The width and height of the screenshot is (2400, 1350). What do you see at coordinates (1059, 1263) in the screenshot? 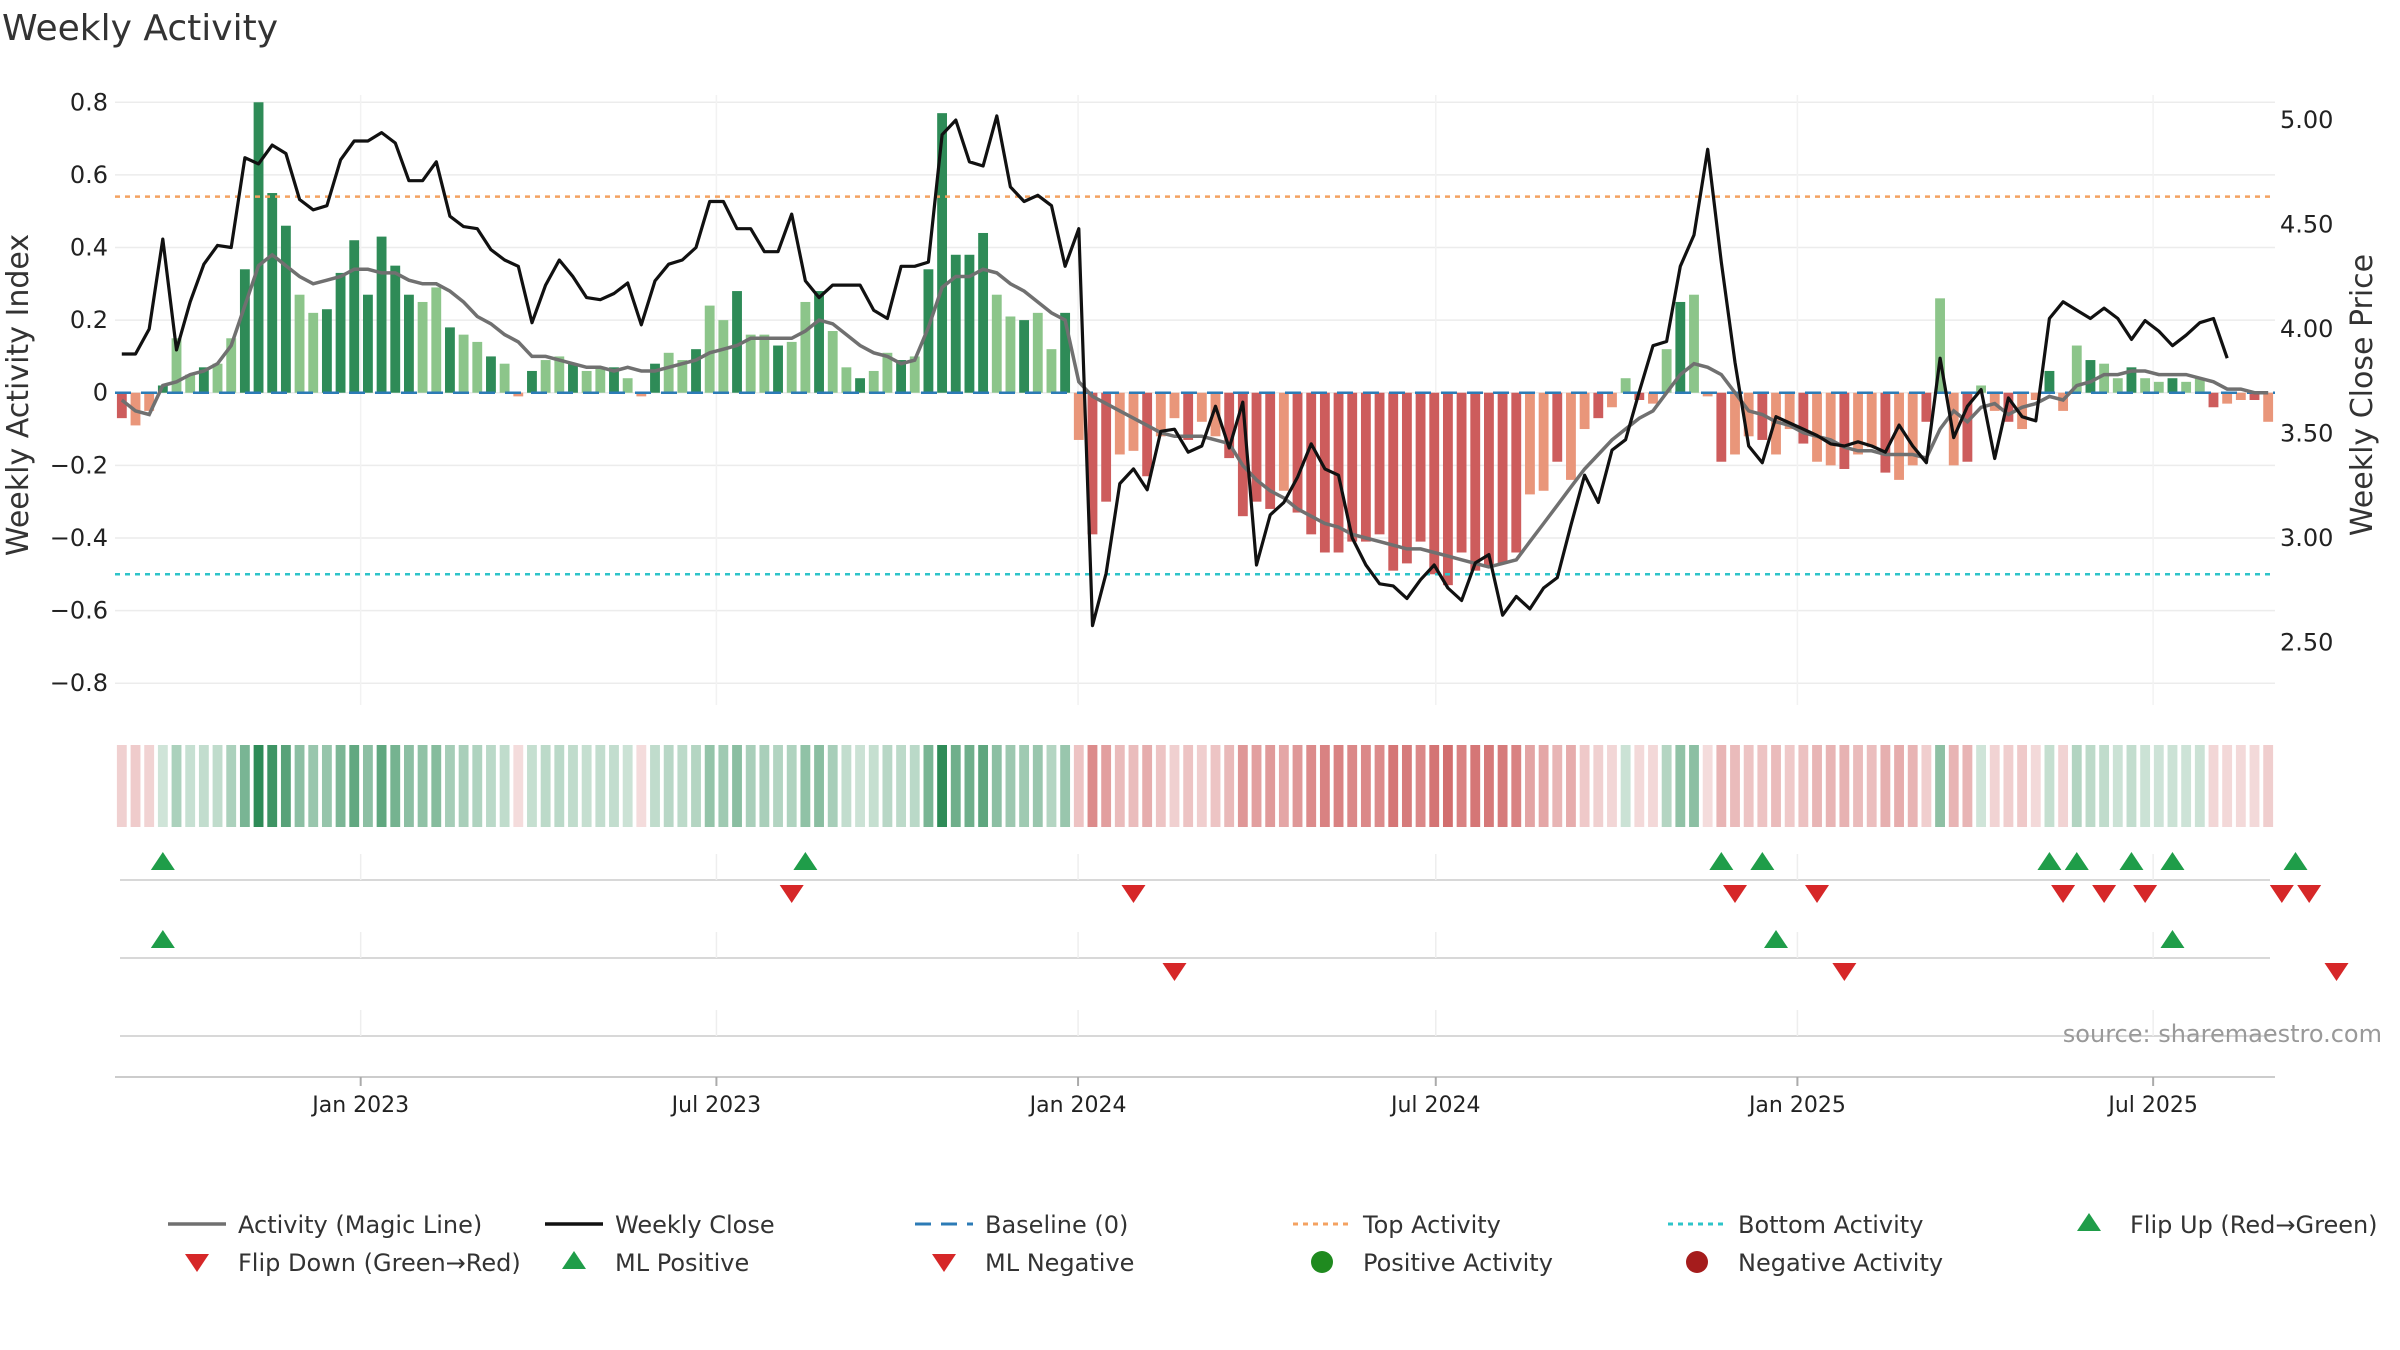
I see `legend-label: ML Negative` at bounding box center [1059, 1263].